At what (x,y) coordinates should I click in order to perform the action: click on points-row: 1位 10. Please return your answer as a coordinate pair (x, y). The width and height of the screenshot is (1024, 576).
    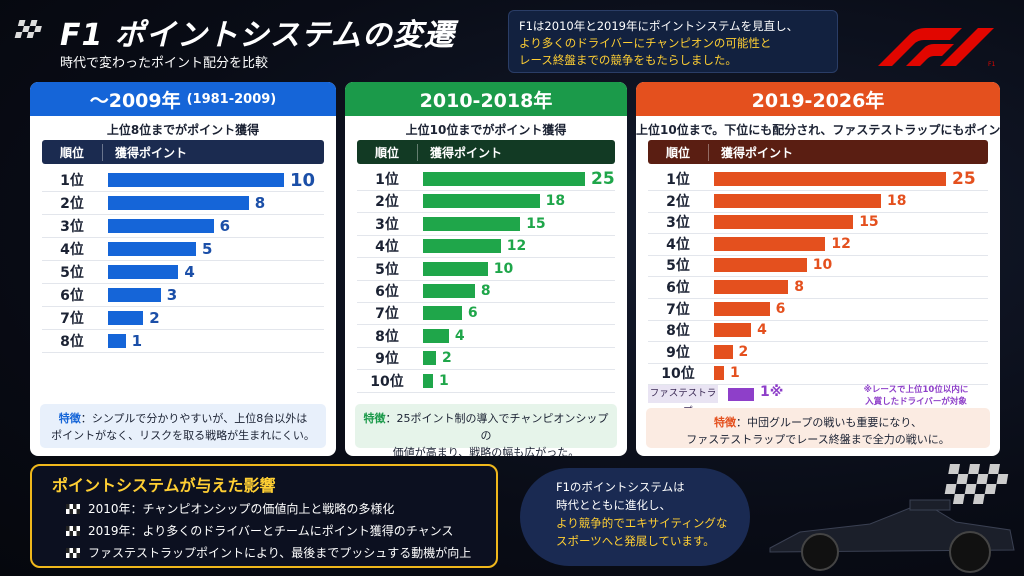
    Looking at the image, I should click on (183, 180).